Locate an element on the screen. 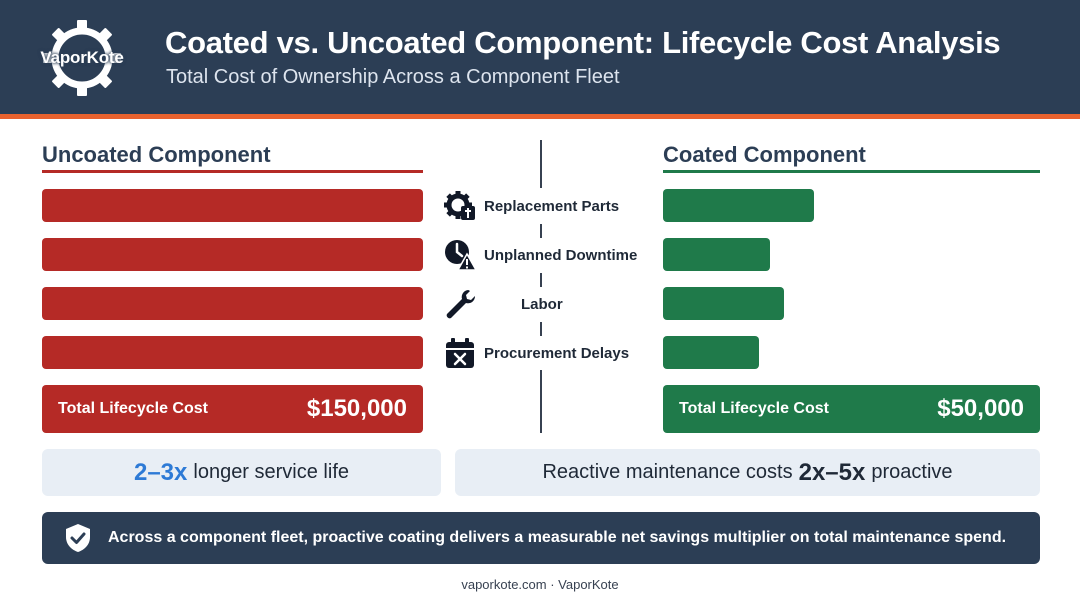 This screenshot has height=603, width=1080. category-label: Labor is located at coordinates (542, 304).